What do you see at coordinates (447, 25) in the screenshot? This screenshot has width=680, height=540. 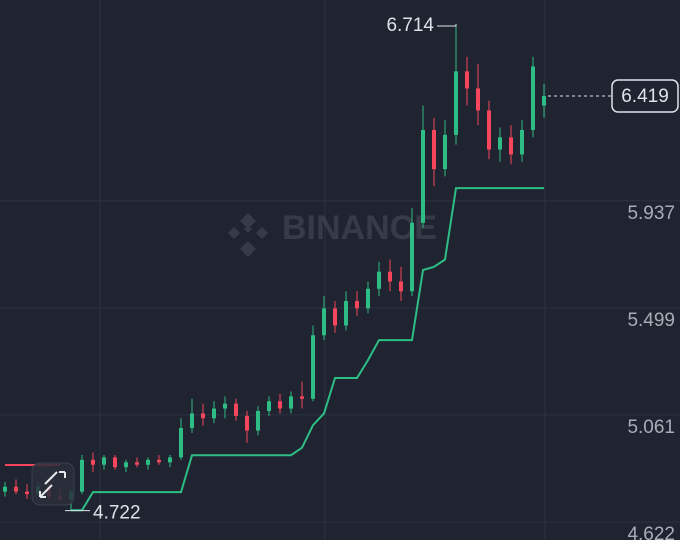 I see `high-marker-line` at bounding box center [447, 25].